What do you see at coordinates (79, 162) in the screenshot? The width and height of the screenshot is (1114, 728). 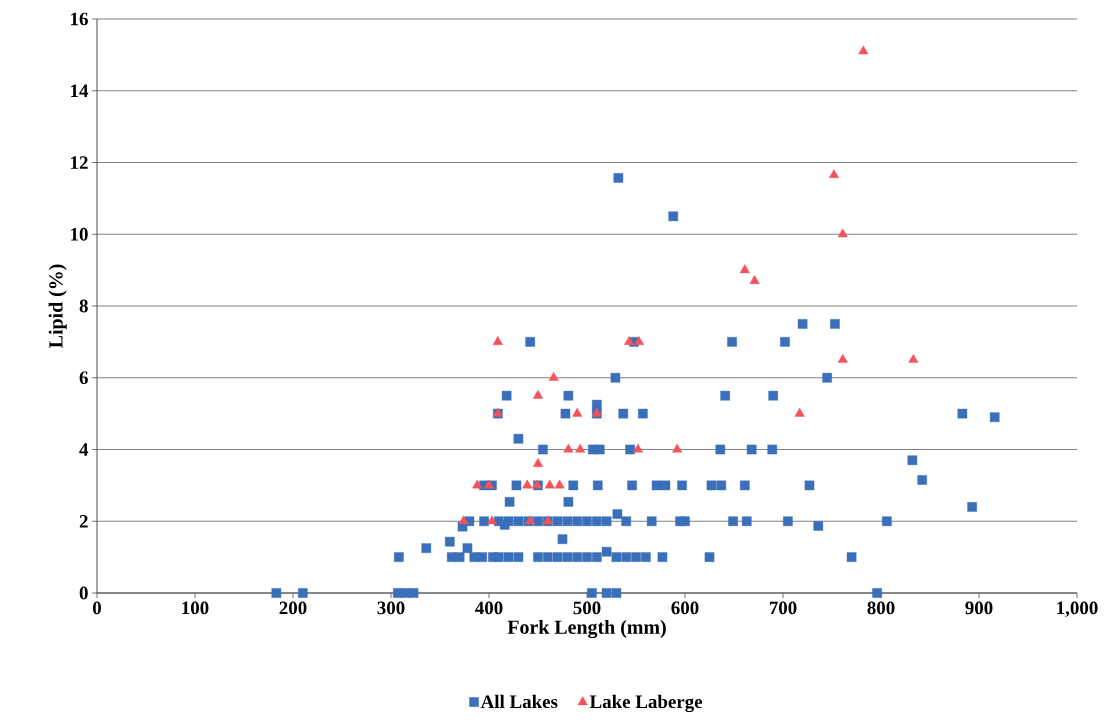 I see `y-tick-label: 12` at bounding box center [79, 162].